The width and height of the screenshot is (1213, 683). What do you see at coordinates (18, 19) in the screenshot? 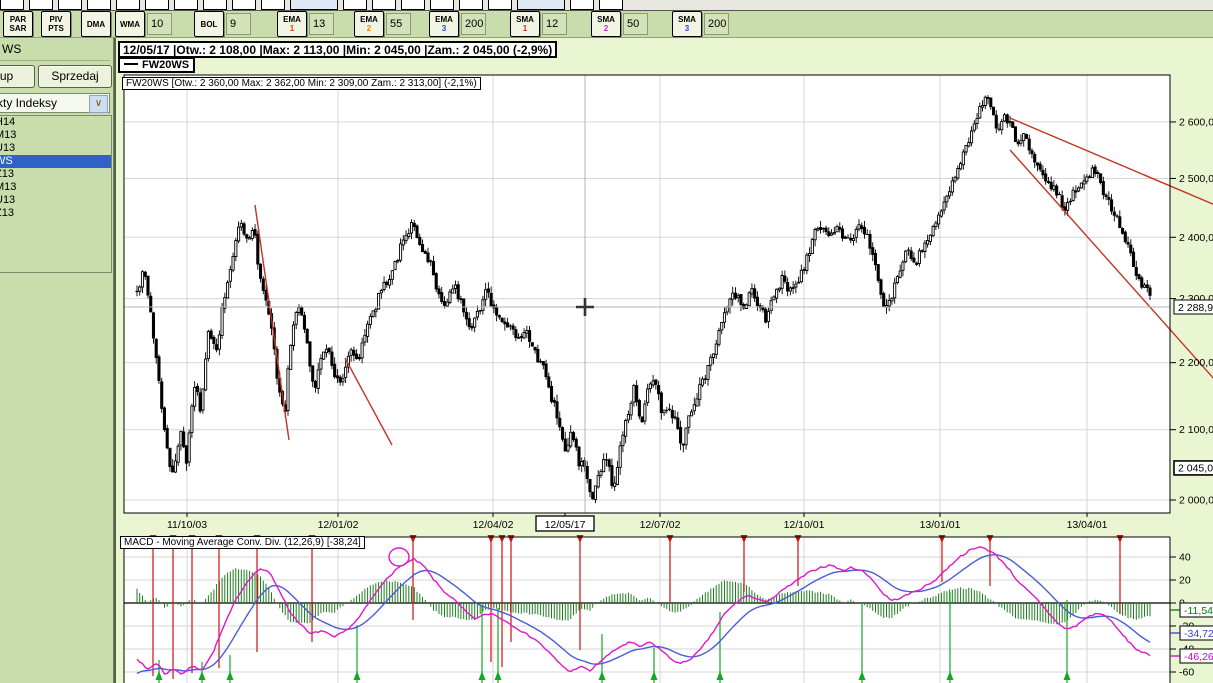
I see `indicator-button-label: PAR` at bounding box center [18, 19].